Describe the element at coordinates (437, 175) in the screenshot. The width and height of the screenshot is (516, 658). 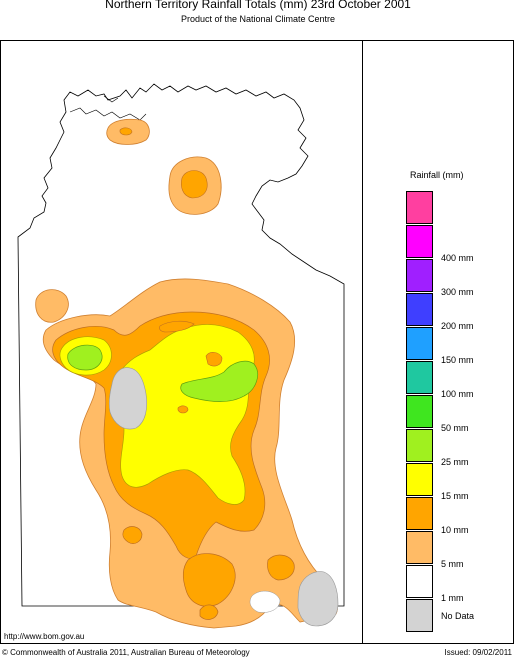
I see `legend-title: Rainfall (mm)` at that location.